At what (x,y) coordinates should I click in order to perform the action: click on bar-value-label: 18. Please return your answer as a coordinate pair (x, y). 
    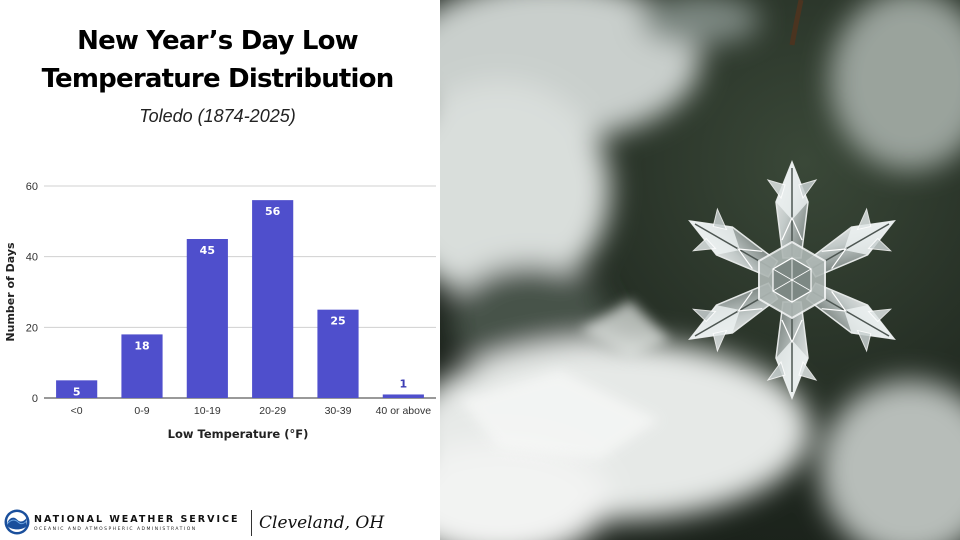
    Looking at the image, I should click on (141, 345).